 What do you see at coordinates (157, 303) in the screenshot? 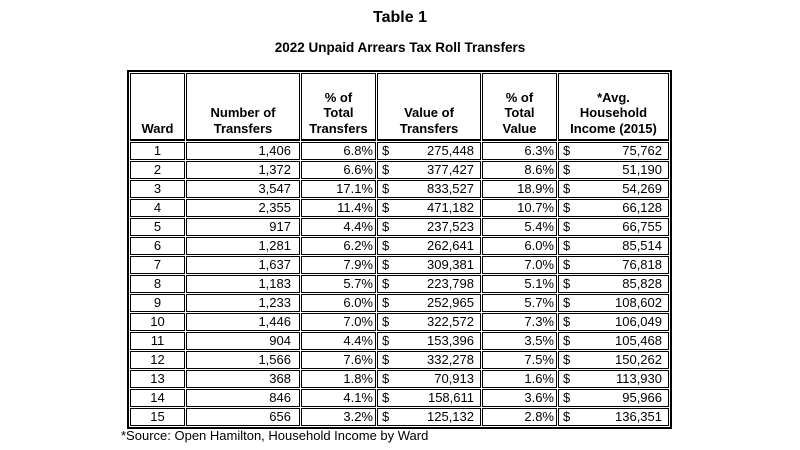
I see `cell-ward: 9` at bounding box center [157, 303].